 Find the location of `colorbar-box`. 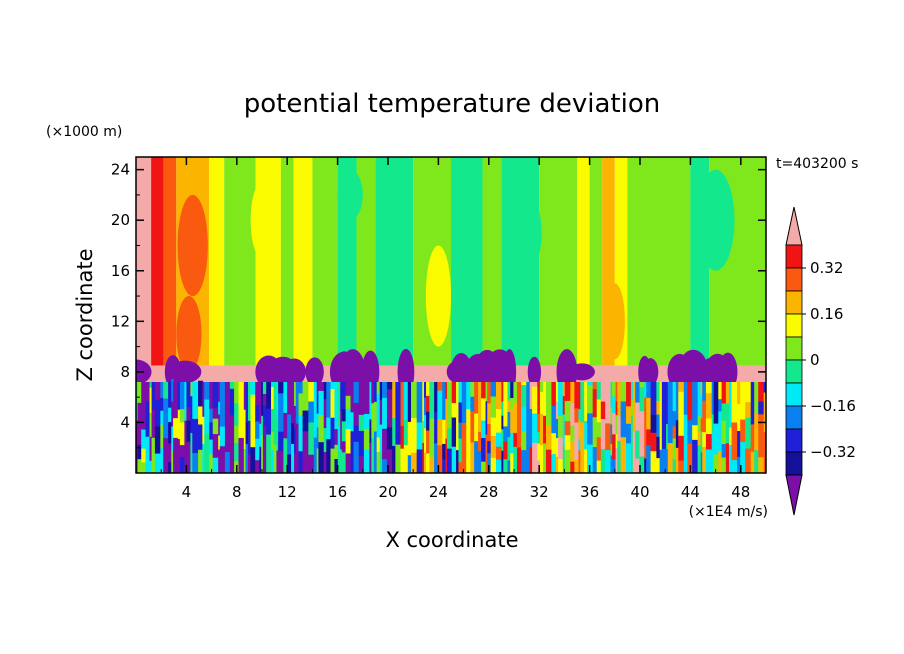

colorbar-box is located at coordinates (794, 394).